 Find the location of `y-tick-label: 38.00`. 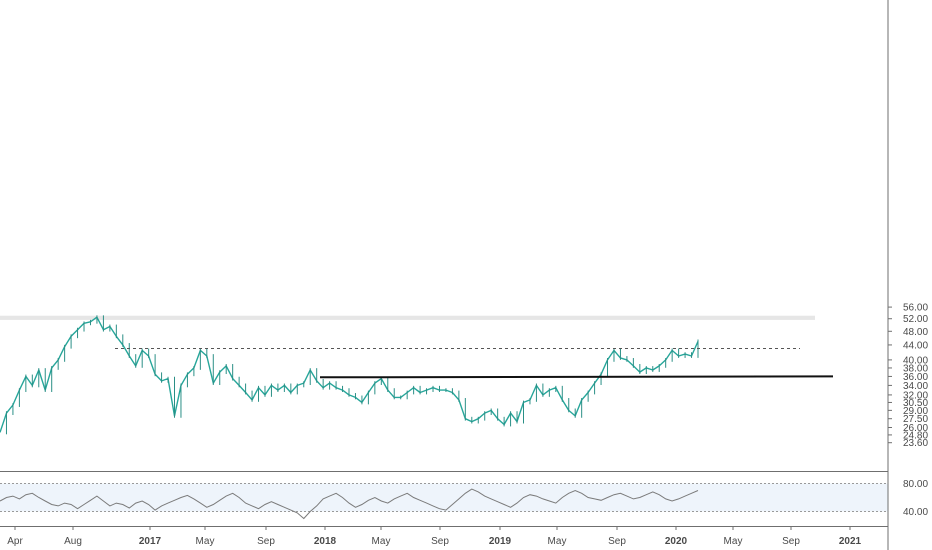

y-tick-label: 38.00 is located at coordinates (915, 368).